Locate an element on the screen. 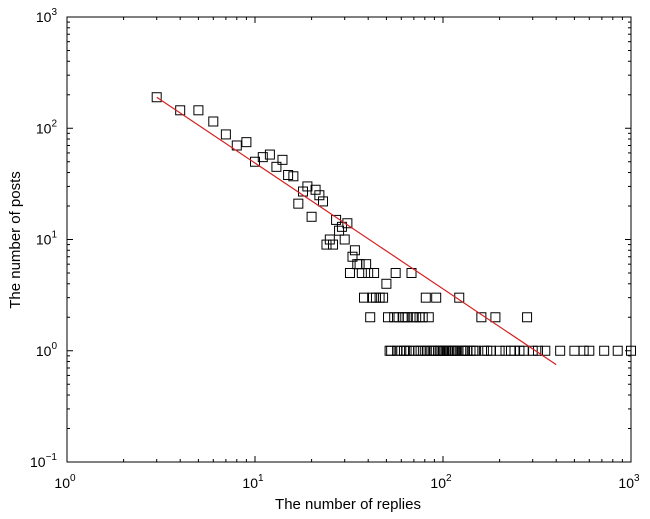 The image size is (650, 519). x-axis-title: The number of replies is located at coordinates (348, 504).